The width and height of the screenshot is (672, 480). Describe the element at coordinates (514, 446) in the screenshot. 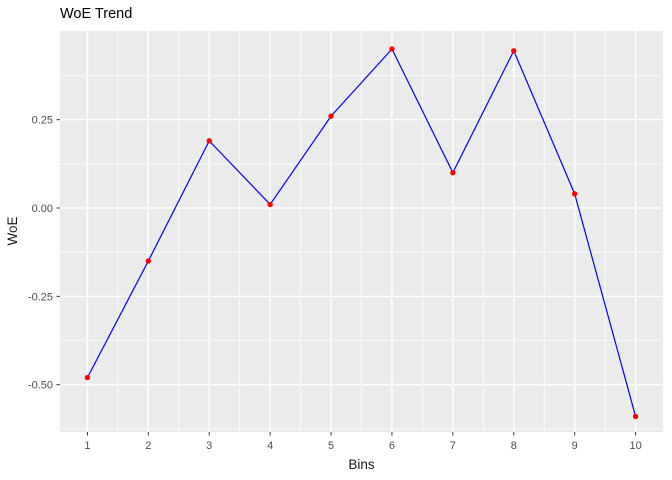

I see `x-tick-label: 8` at that location.